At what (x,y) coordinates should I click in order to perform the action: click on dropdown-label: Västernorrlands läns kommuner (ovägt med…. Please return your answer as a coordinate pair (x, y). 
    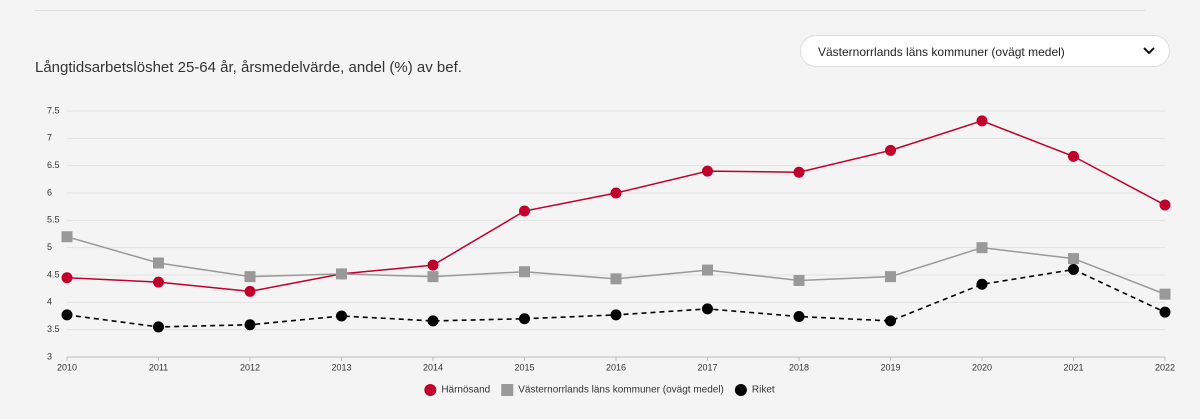
    Looking at the image, I should click on (941, 52).